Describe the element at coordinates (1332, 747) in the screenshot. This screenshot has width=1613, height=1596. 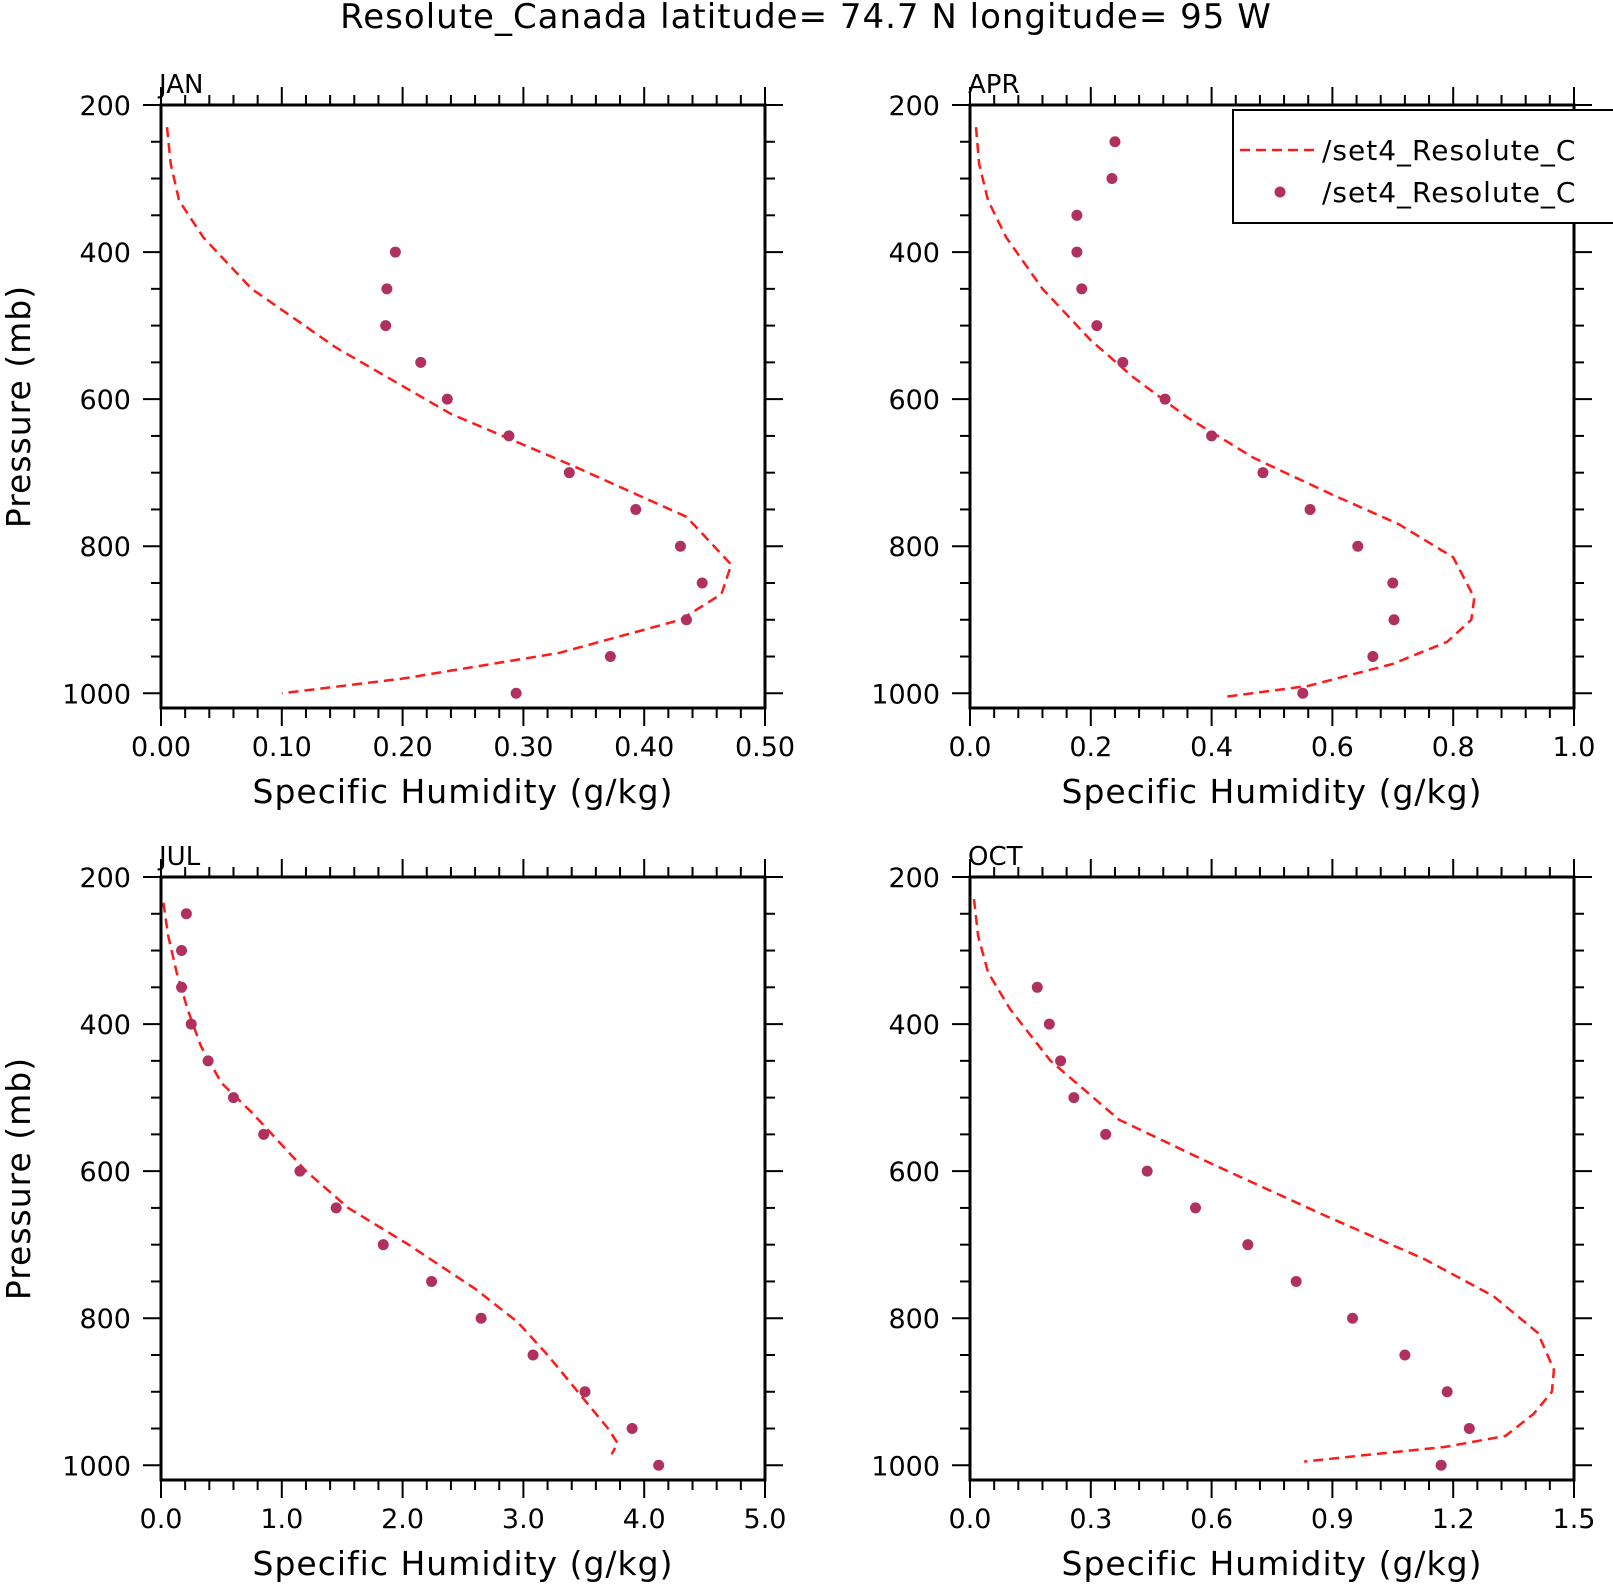
I see `x-tick-label: 0.6` at that location.